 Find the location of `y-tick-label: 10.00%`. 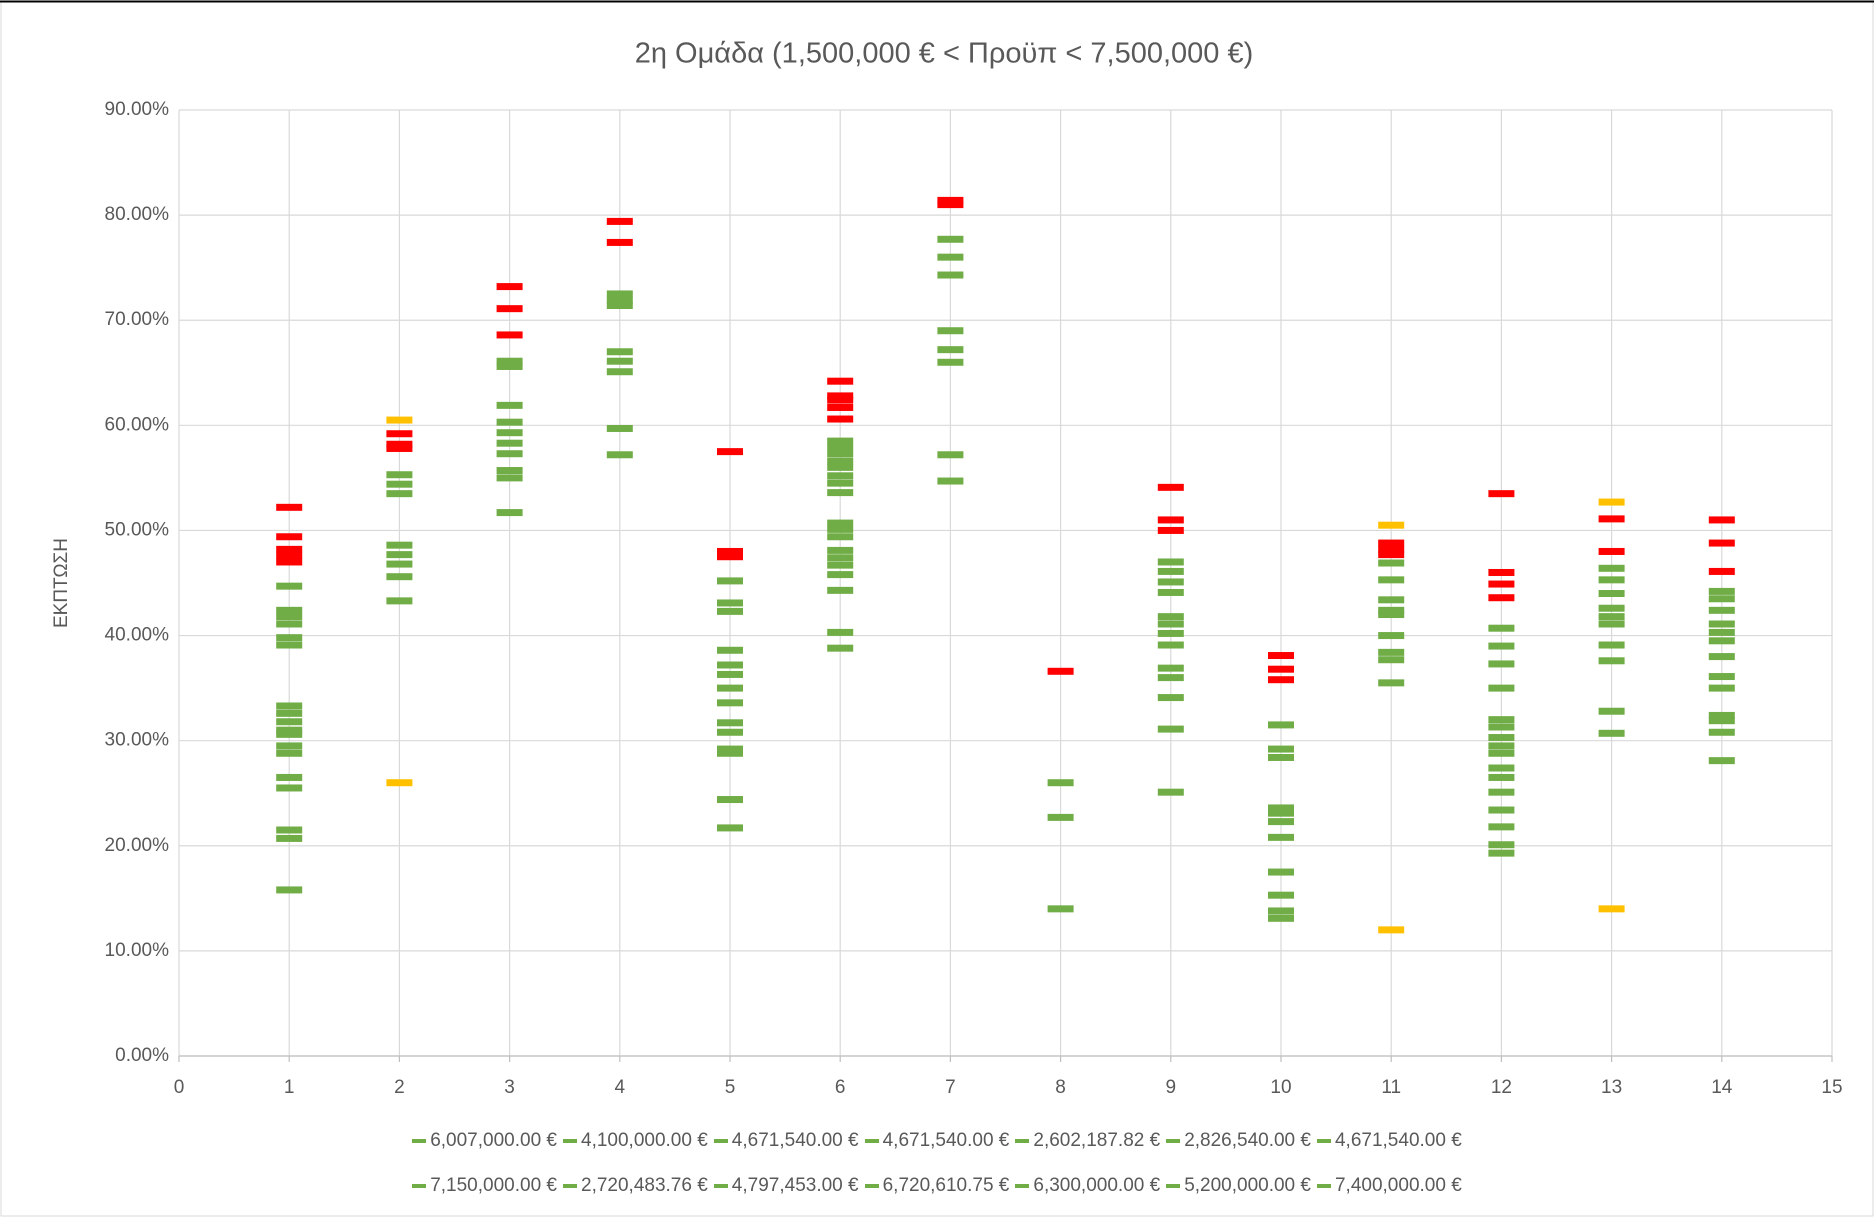

y-tick-label: 10.00% is located at coordinates (137, 950).